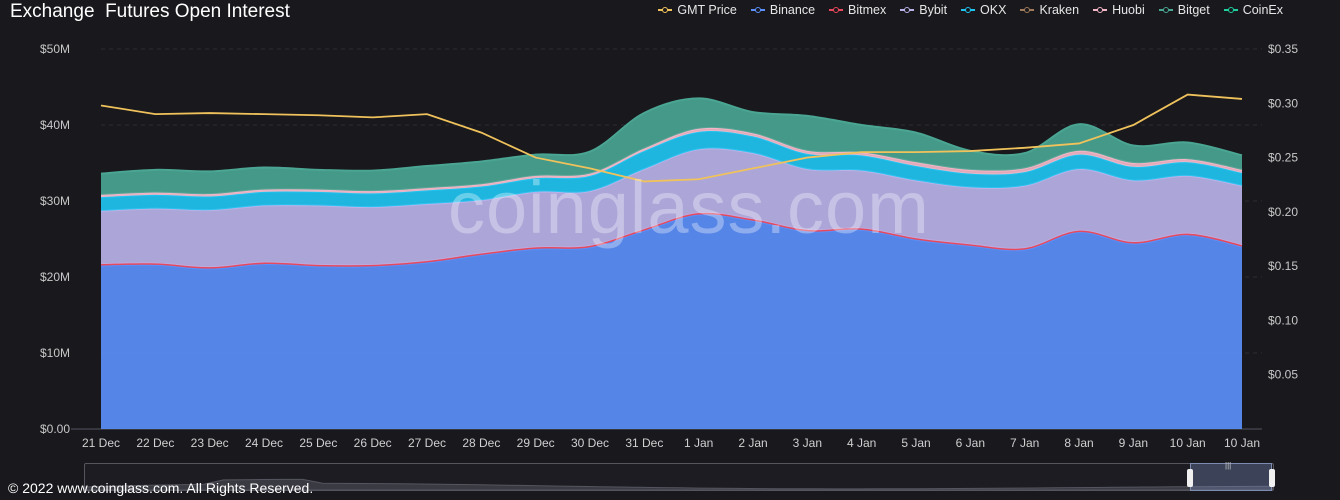 The width and height of the screenshot is (1340, 500). Describe the element at coordinates (1283, 212) in the screenshot. I see `y-right-tick-label: $0.20` at that location.